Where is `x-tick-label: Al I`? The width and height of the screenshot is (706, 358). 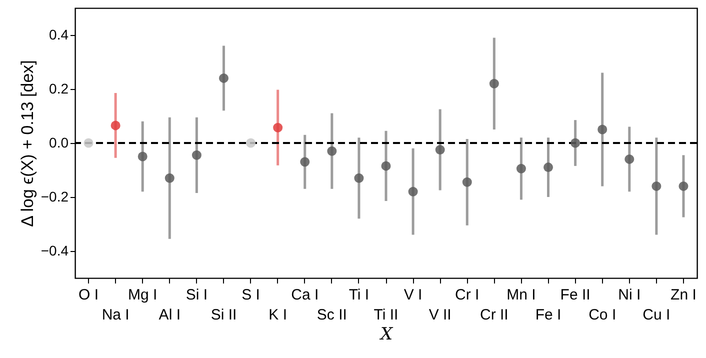
x-tick-label: Al I is located at coordinates (169, 315).